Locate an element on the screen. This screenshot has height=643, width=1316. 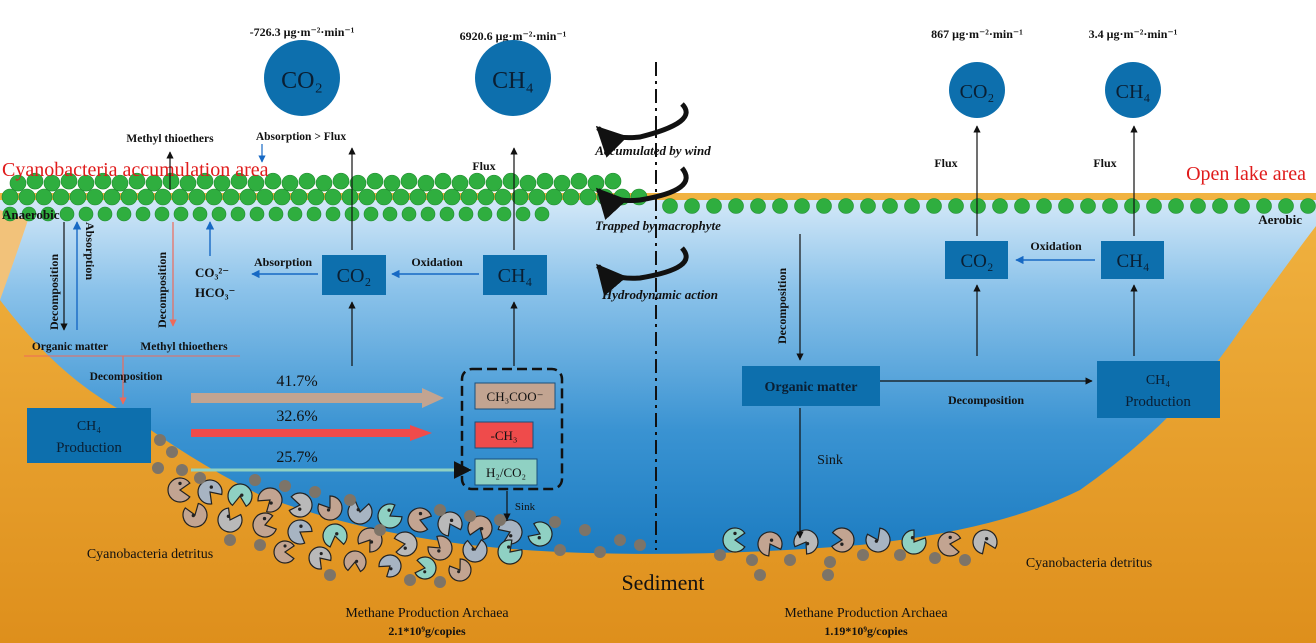
left-detritus-label: Cyanobacteria detritus is located at coordinates (150, 554).